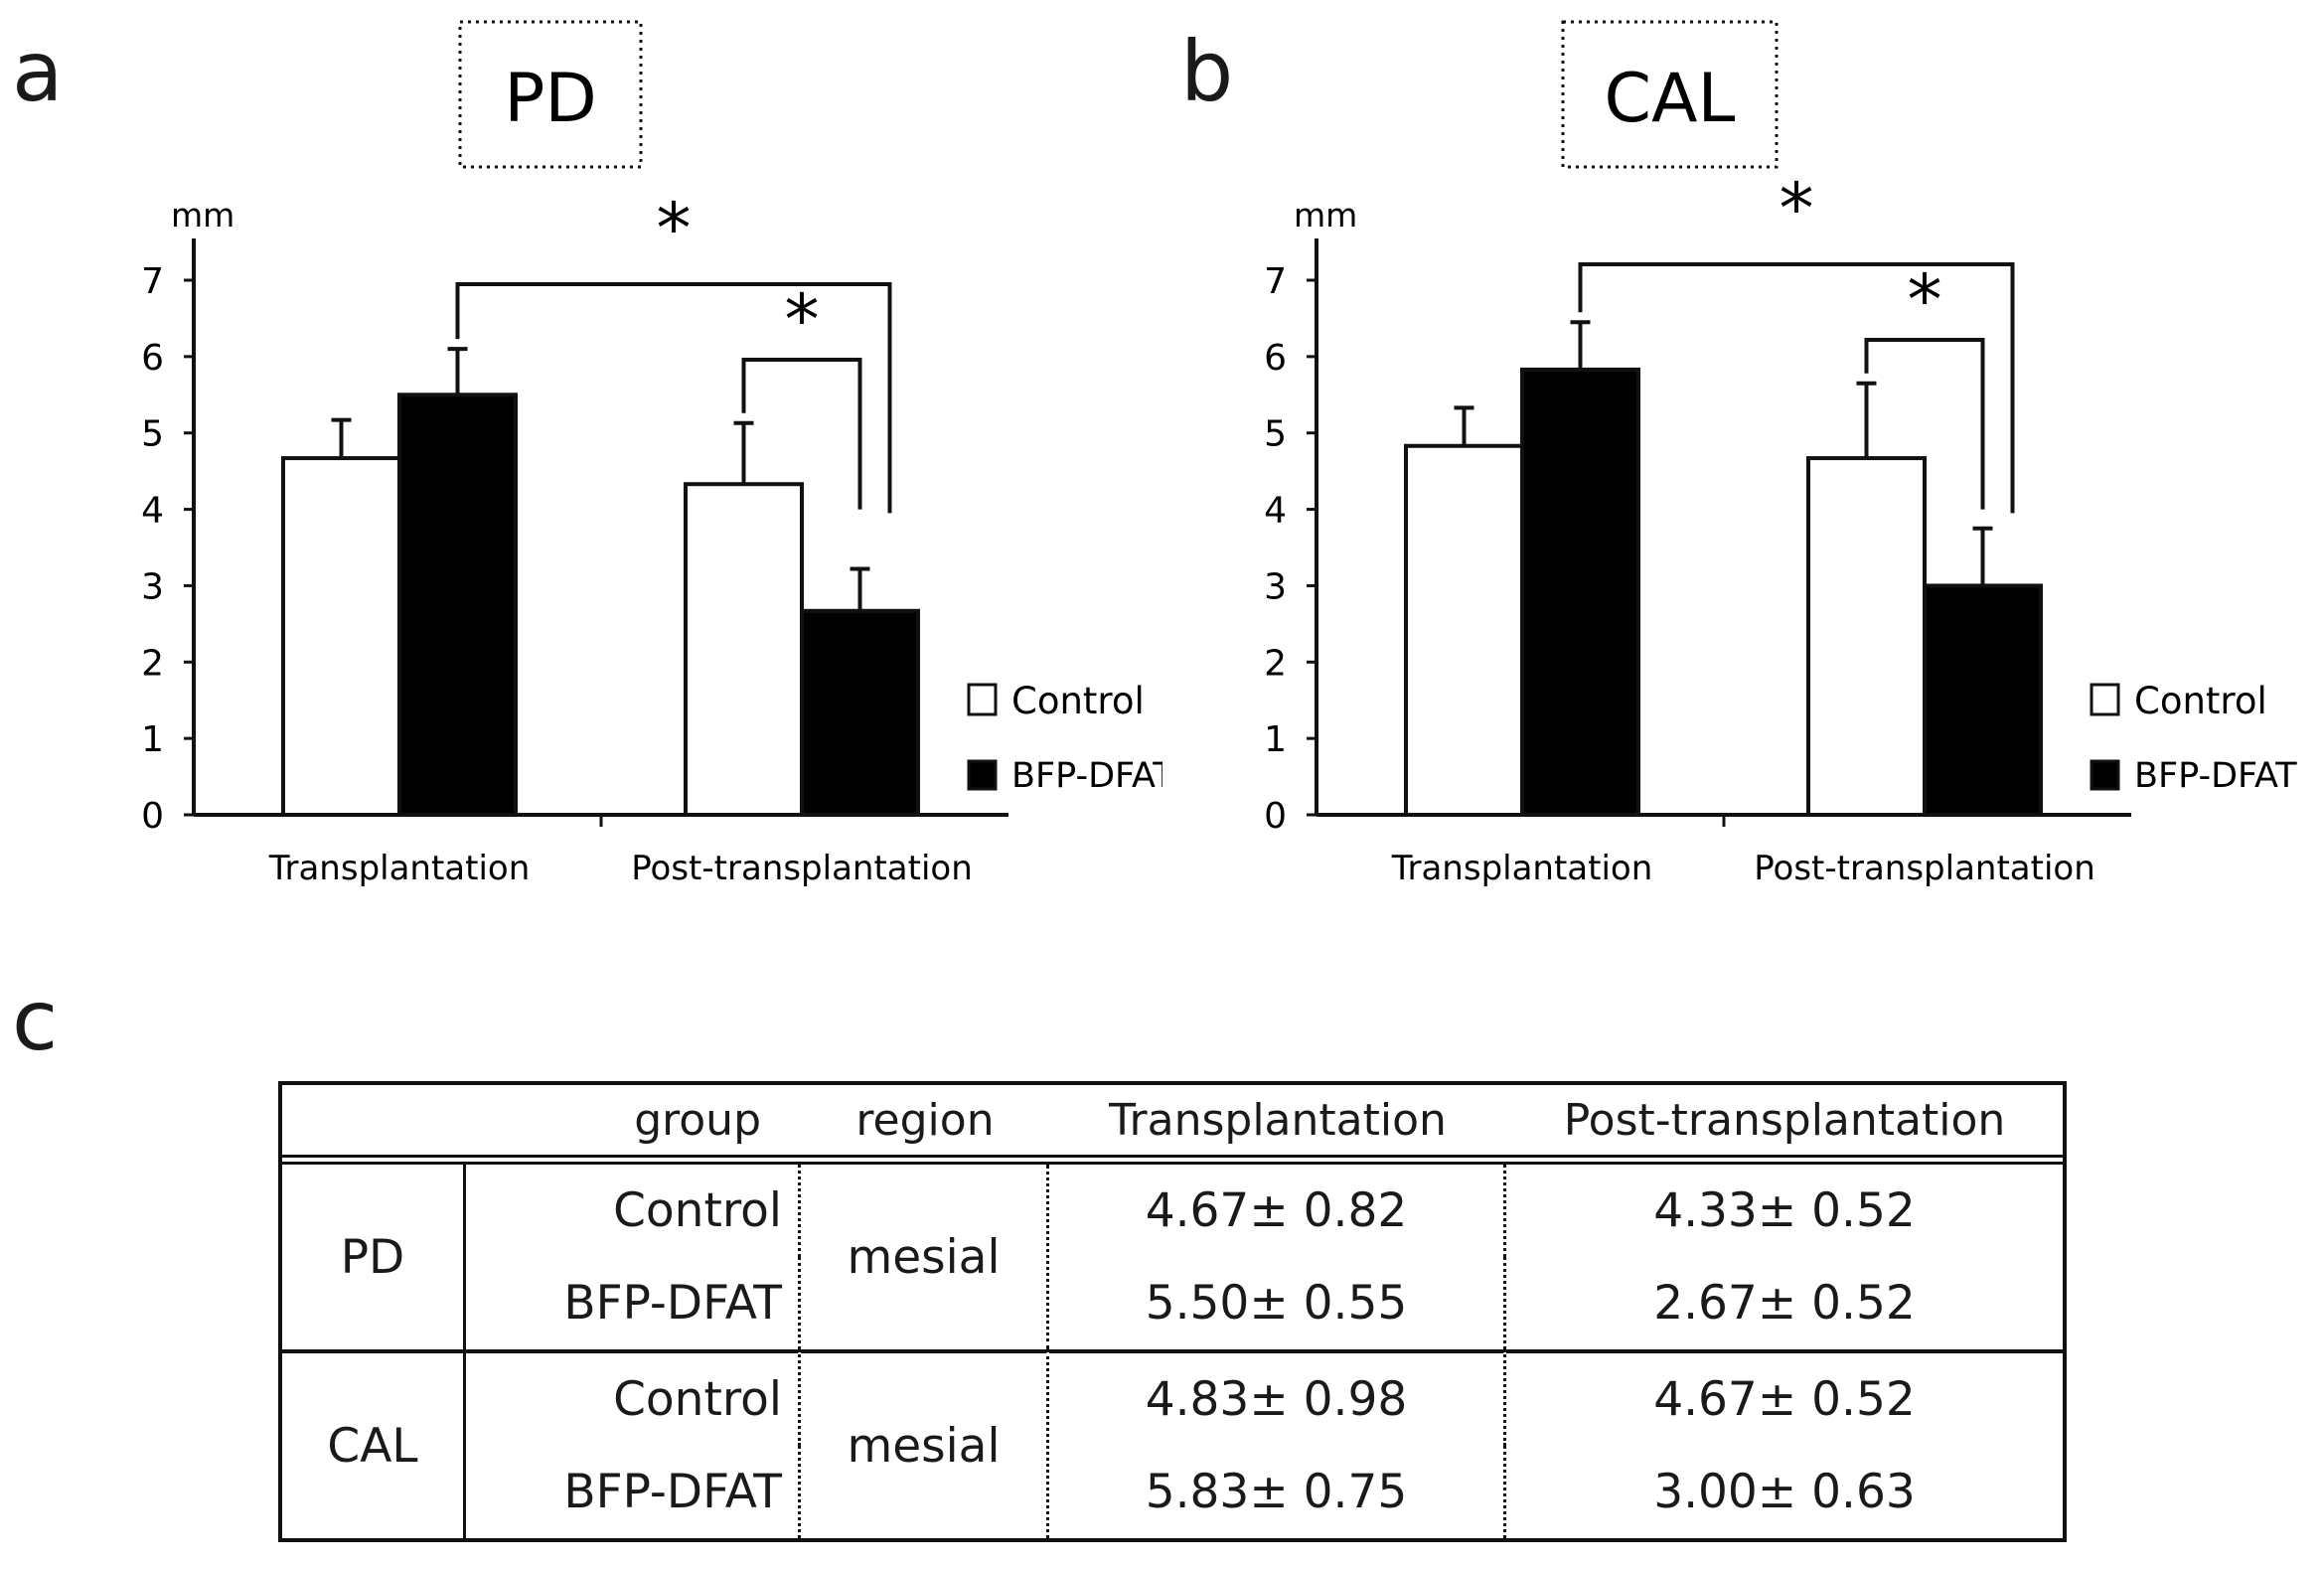  What do you see at coordinates (374, 1443) in the screenshot?
I see `measure-cell-cal: CAL` at bounding box center [374, 1443].